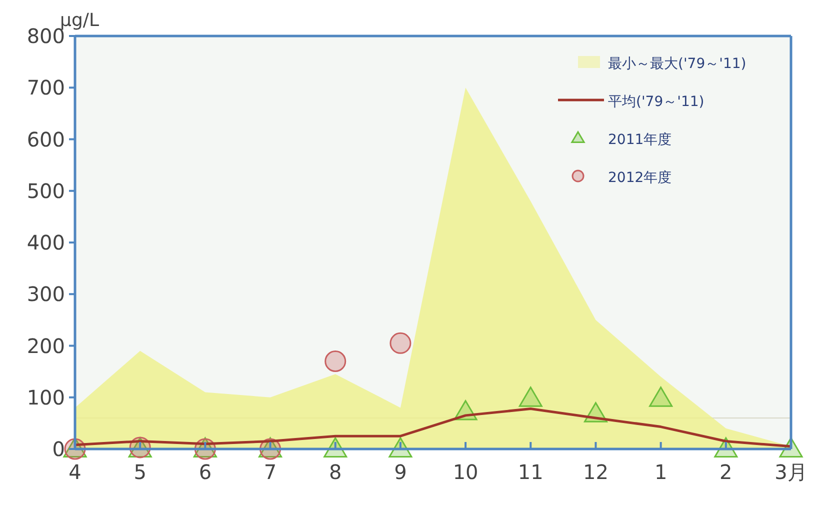 The height and width of the screenshot is (506, 820). What do you see at coordinates (640, 178) in the screenshot?
I see `legend-label: 2012年度` at bounding box center [640, 178].